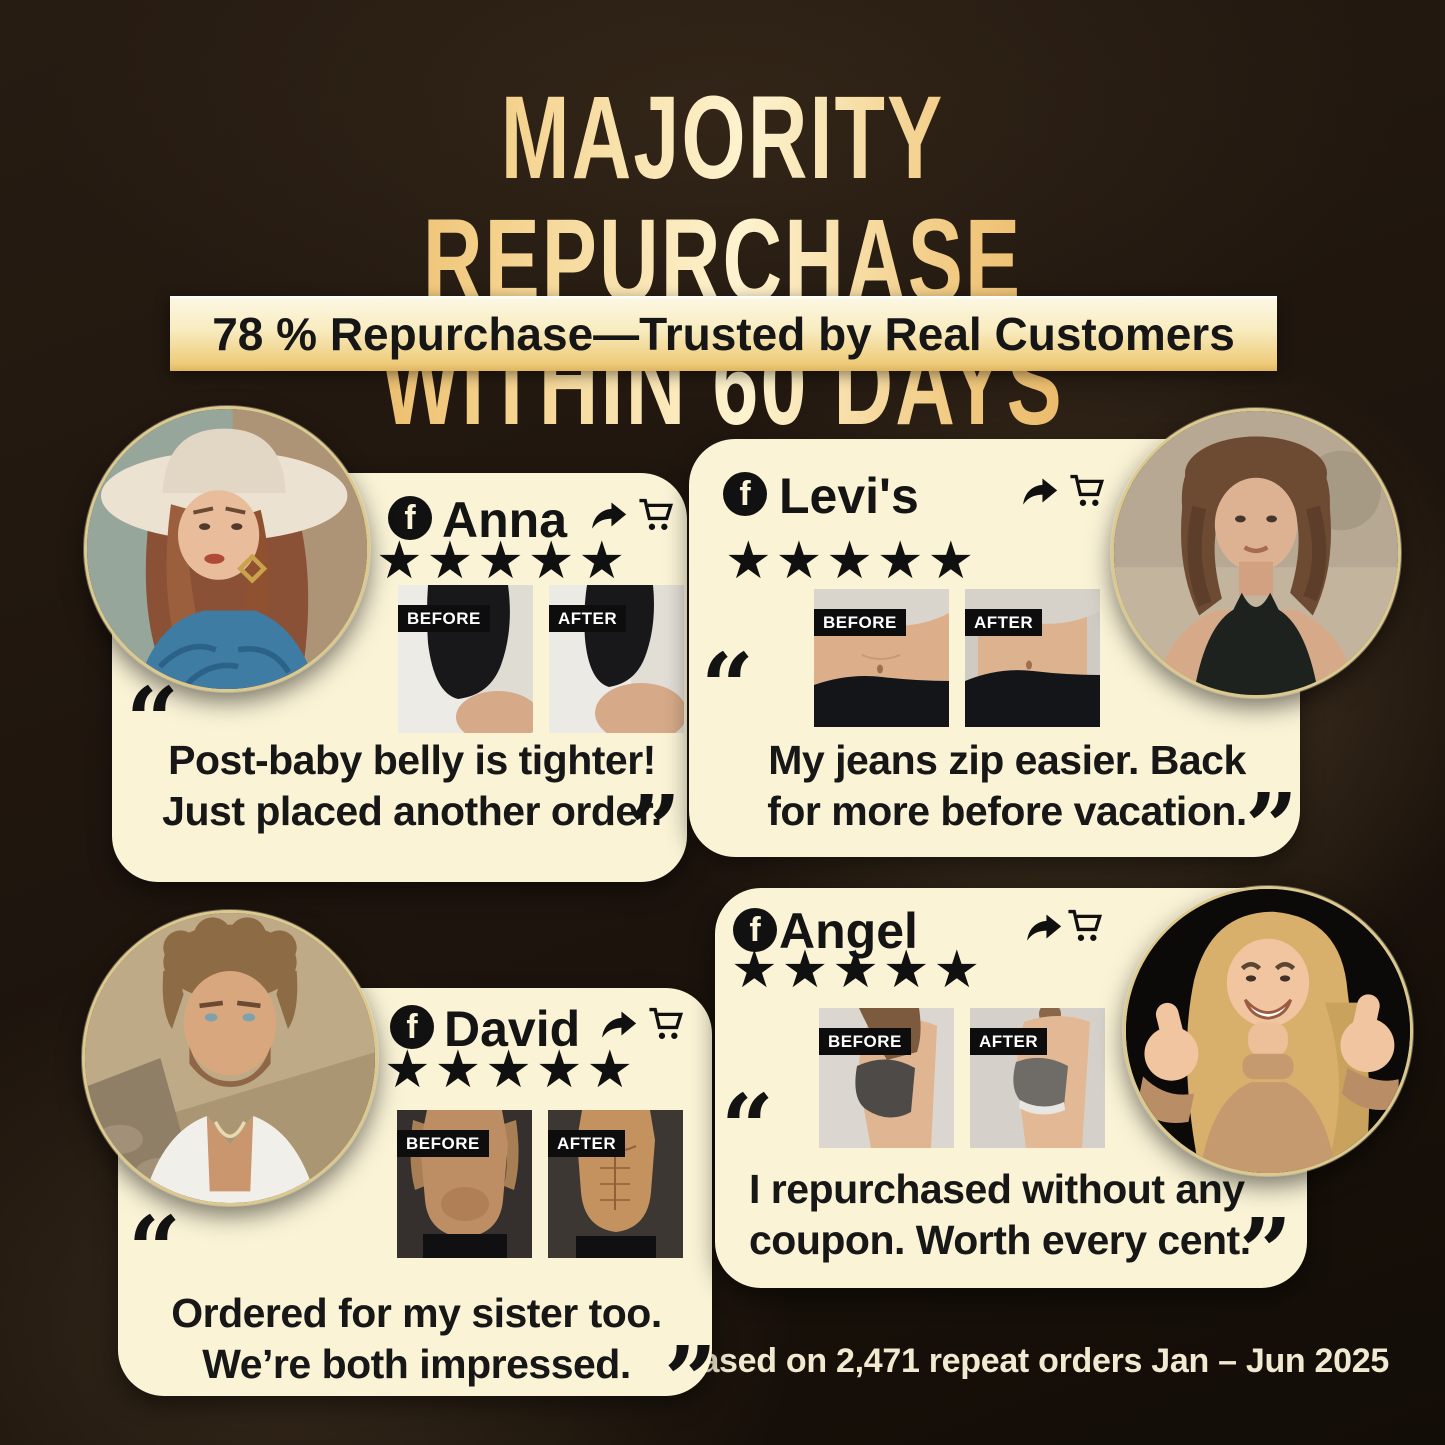 This screenshot has height=1445, width=1445. I want to click on quote-line: I repurchased without any, so click(997, 1189).